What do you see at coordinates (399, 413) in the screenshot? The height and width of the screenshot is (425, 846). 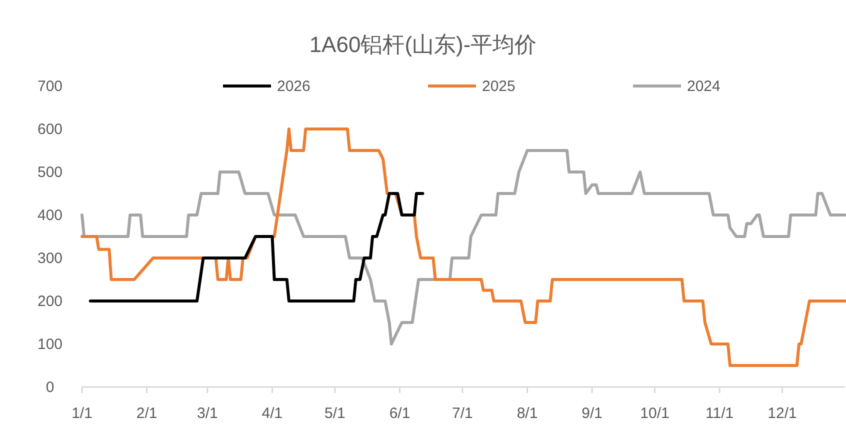 I see `x-tick-label: 6/1` at bounding box center [399, 413].